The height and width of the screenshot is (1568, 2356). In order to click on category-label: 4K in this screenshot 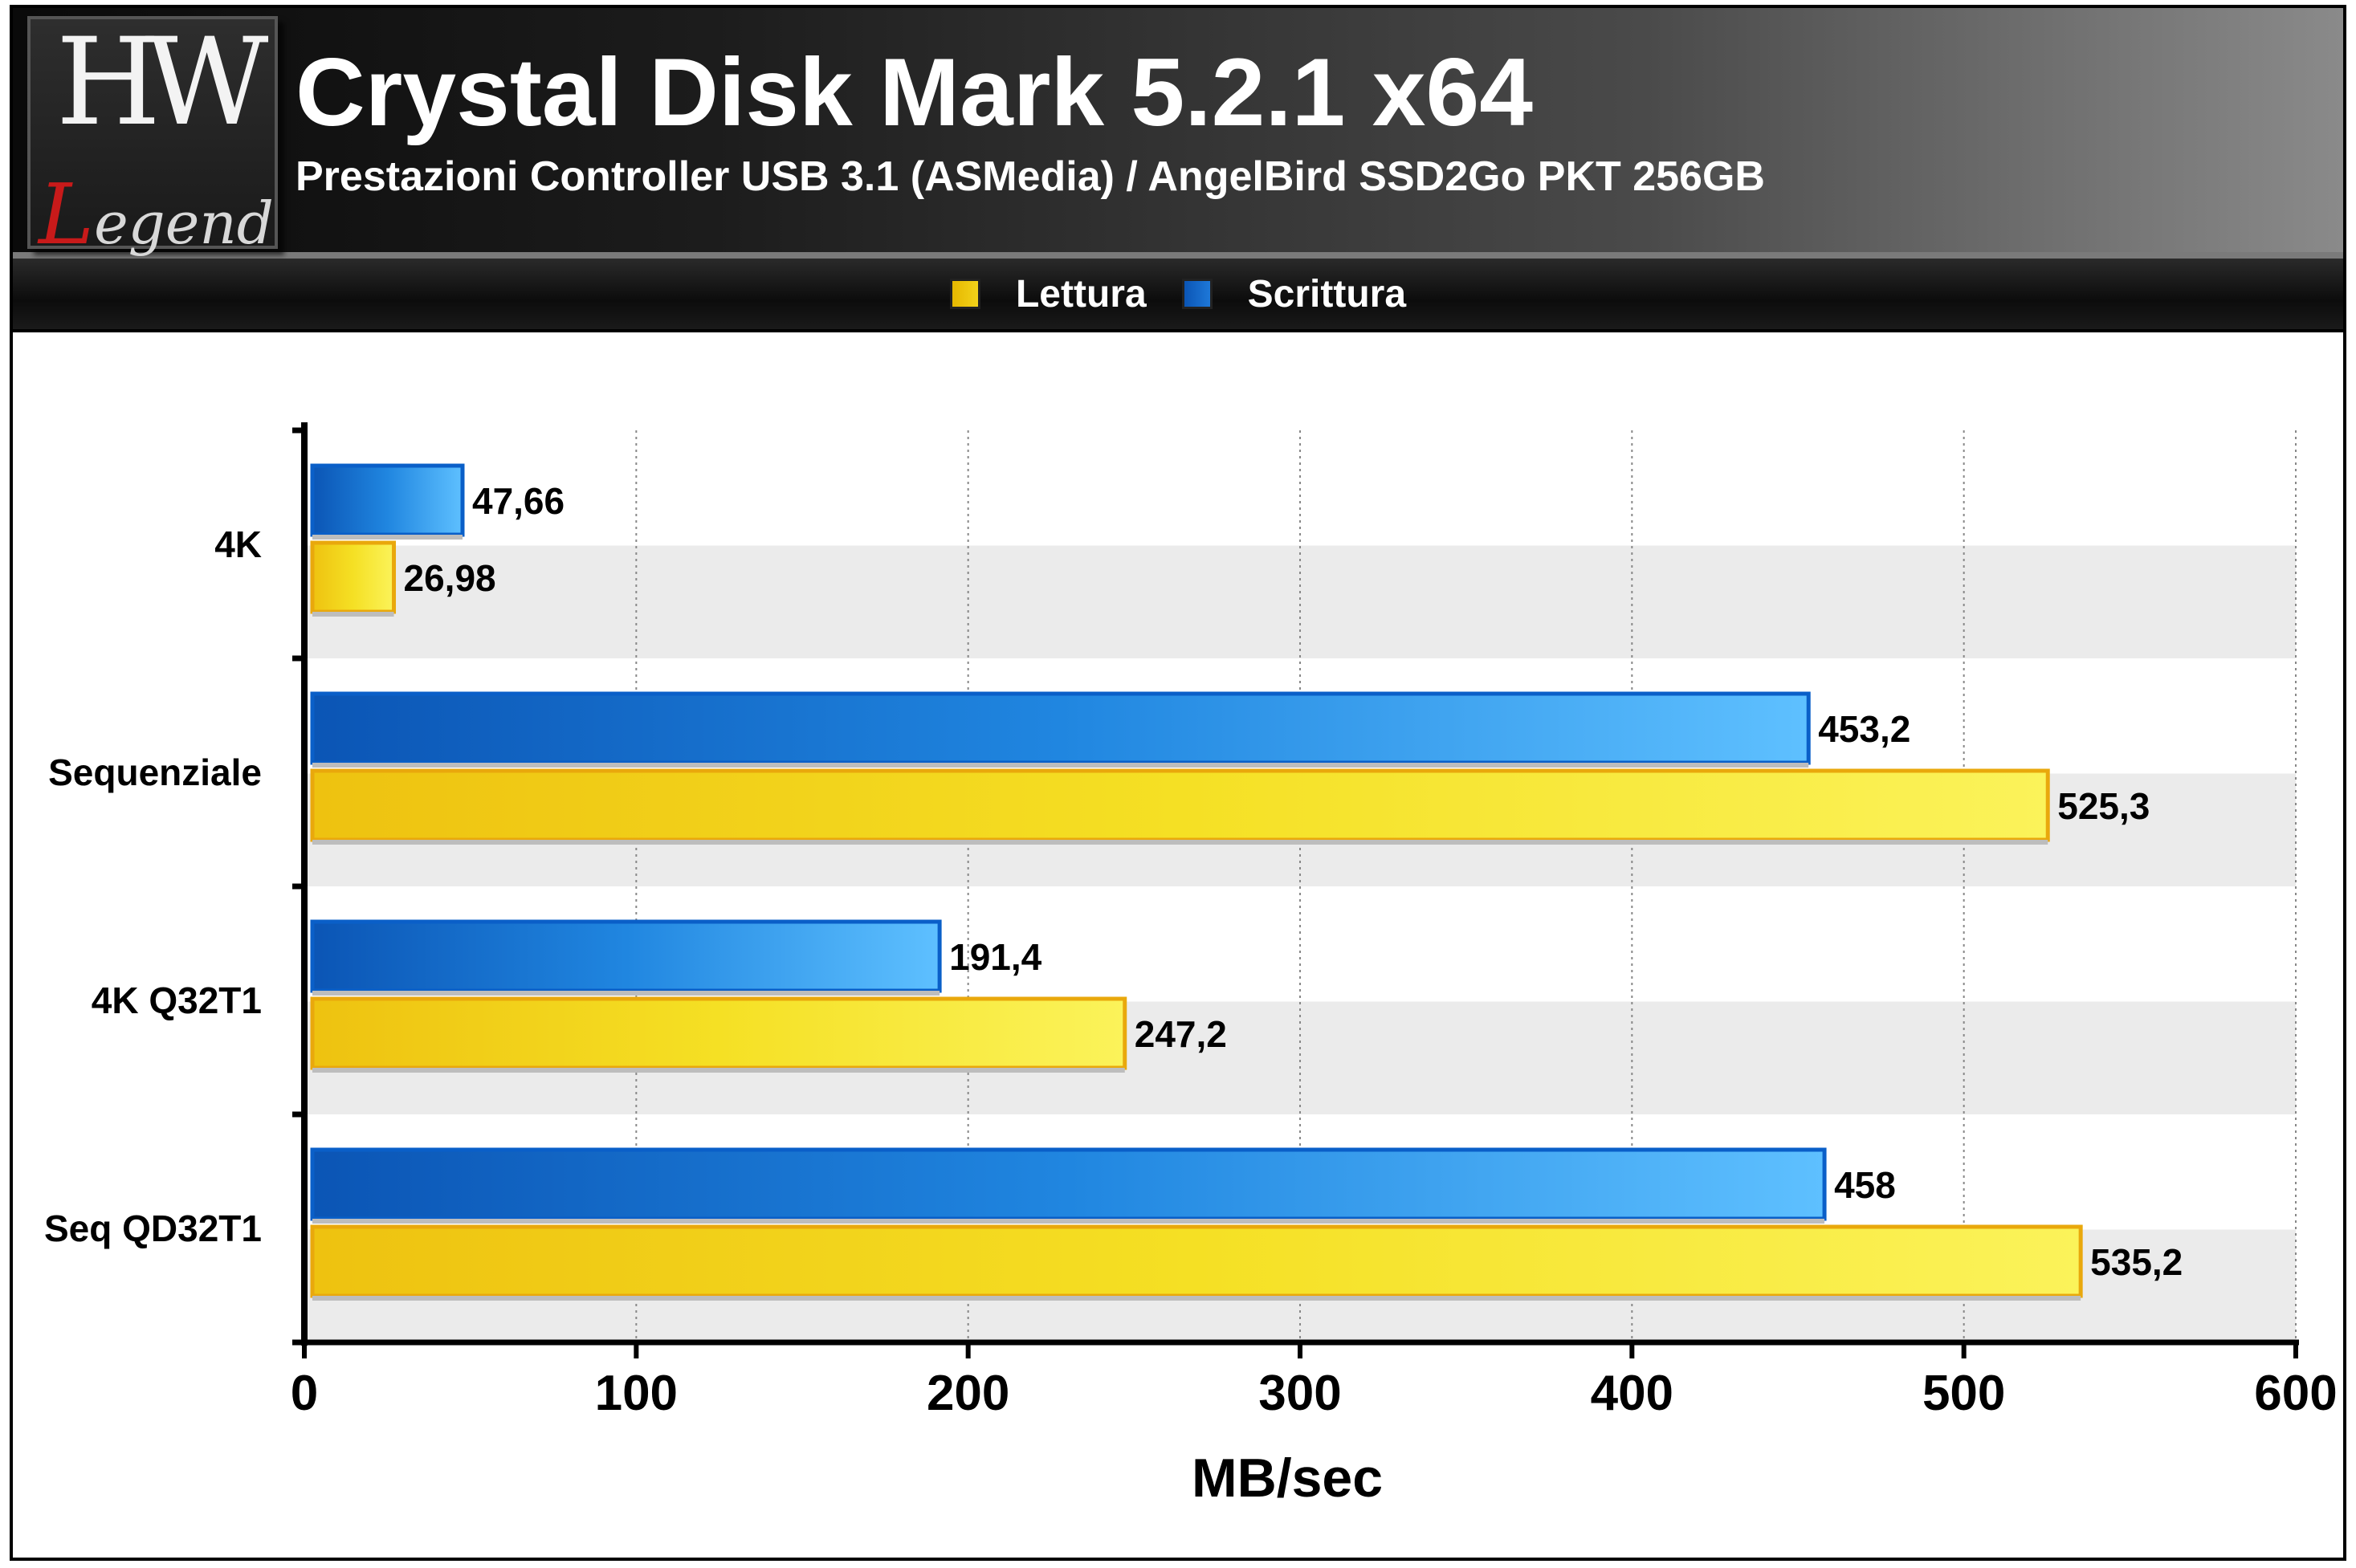, I will do `click(238, 544)`.